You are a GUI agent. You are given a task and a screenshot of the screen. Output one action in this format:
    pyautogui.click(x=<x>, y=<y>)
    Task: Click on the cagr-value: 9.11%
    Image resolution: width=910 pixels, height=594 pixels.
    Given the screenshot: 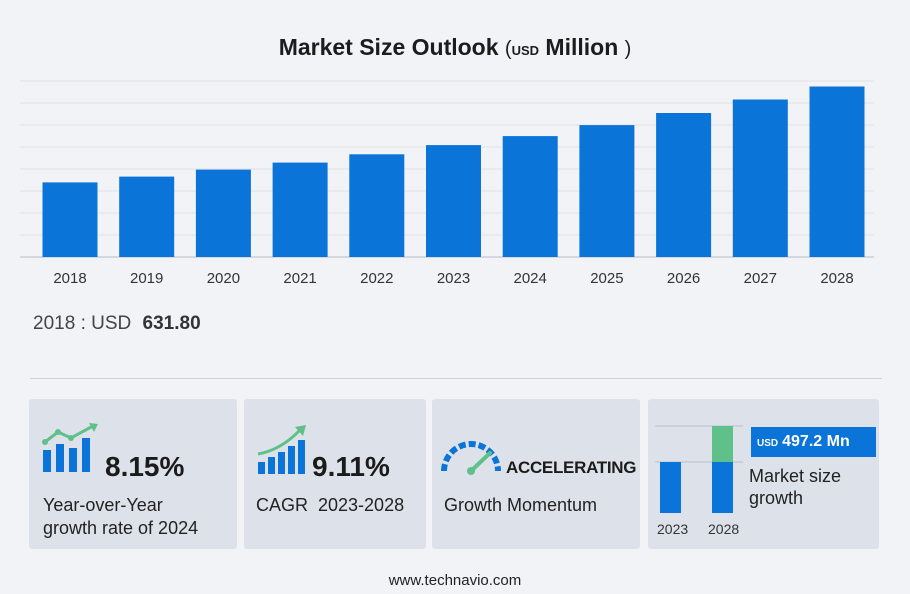 What is the action you would take?
    pyautogui.click(x=351, y=466)
    